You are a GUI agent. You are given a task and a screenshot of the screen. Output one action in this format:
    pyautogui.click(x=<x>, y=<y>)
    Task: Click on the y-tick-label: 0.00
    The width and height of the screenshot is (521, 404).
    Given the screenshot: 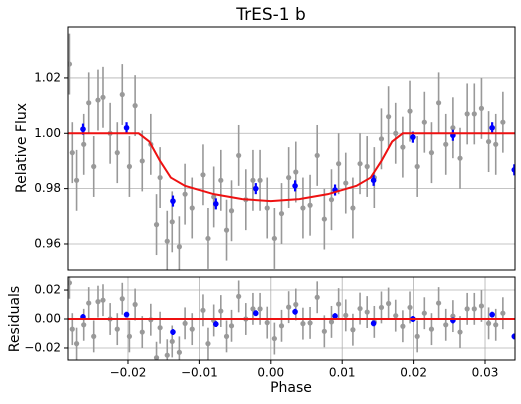 What is the action you would take?
    pyautogui.click(x=47, y=319)
    